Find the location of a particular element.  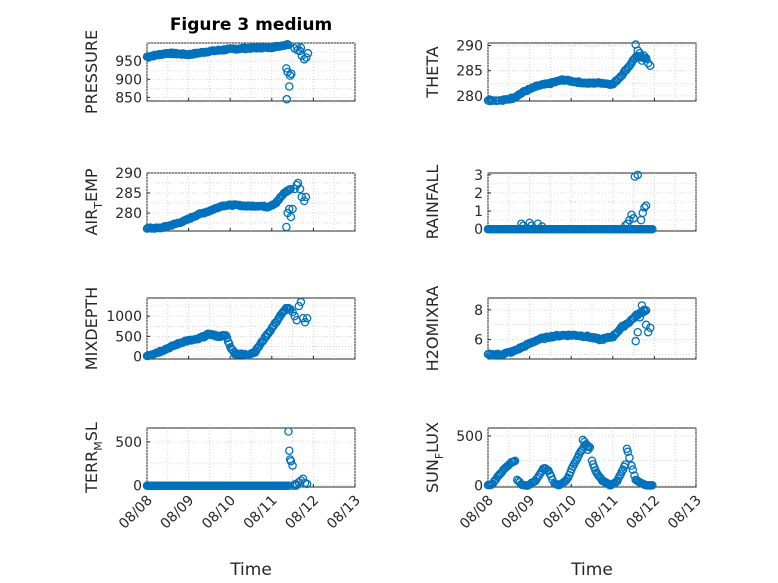

y-tick-label: 900 is located at coordinates (128, 80).